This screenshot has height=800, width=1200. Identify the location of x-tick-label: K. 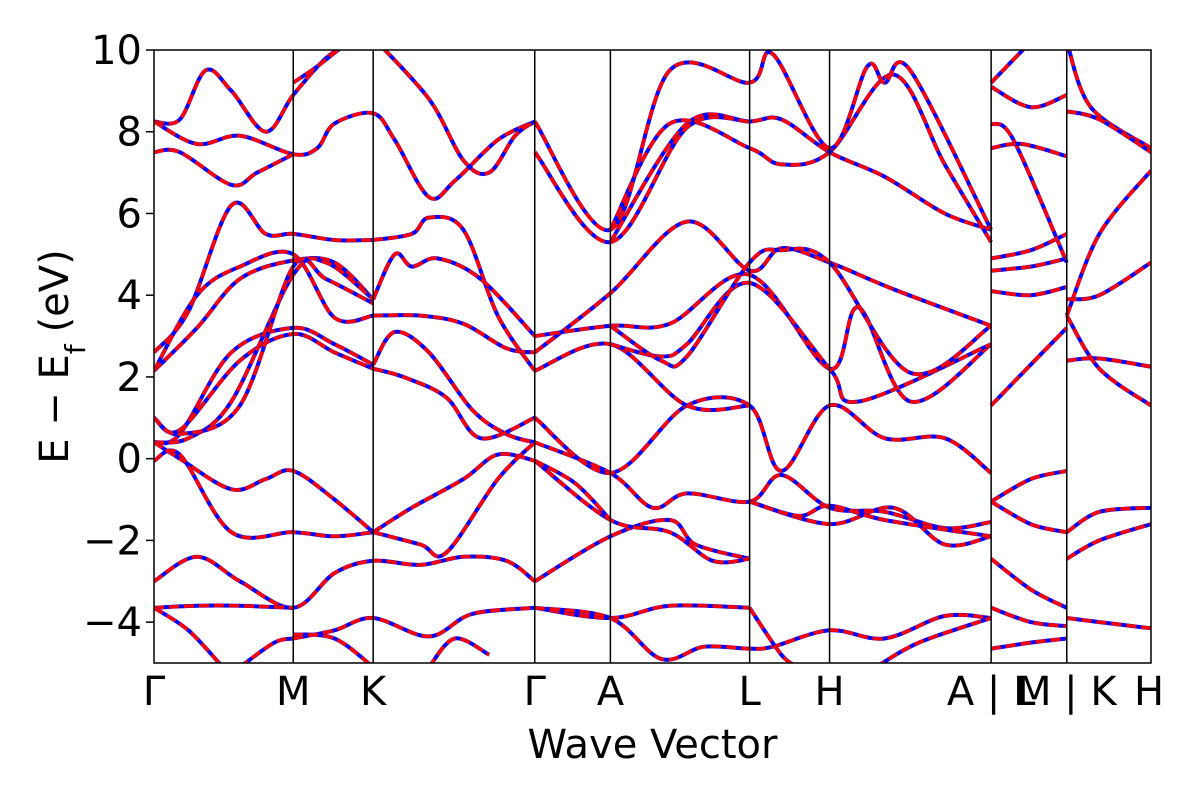
(374, 692).